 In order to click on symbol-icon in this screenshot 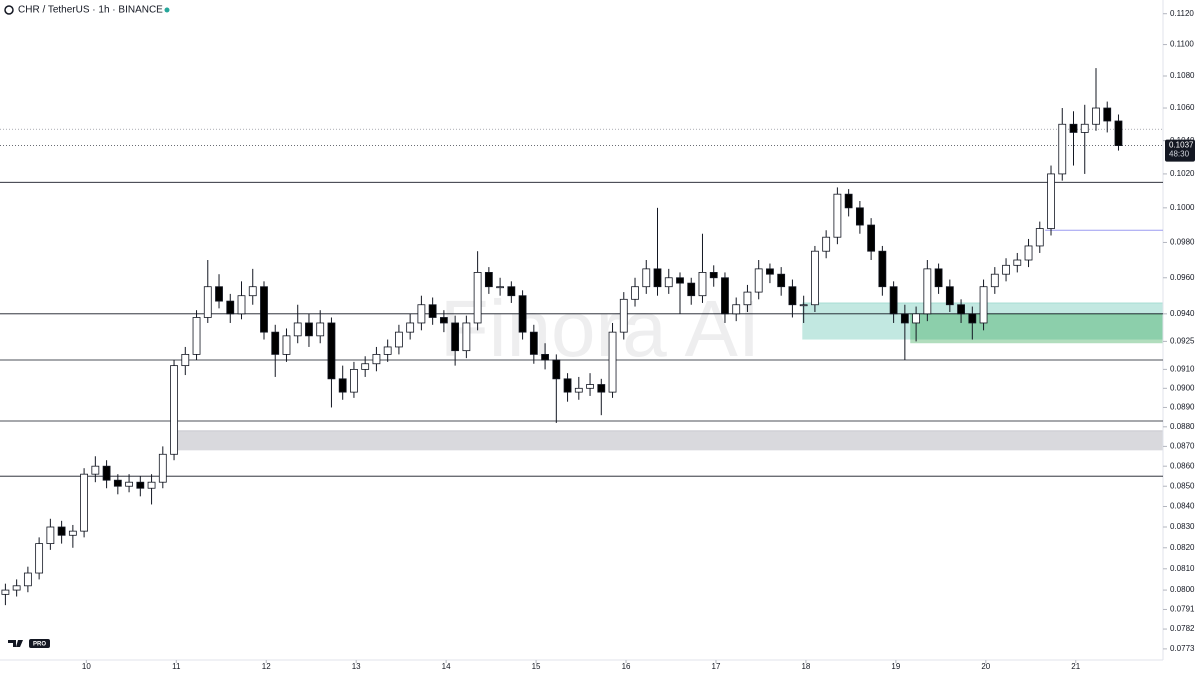, I will do `click(9, 10)`.